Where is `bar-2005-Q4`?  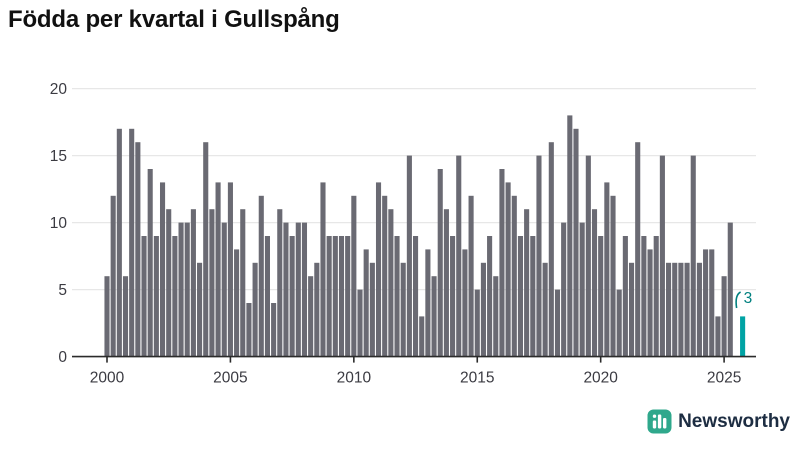 bar-2005-Q4 is located at coordinates (249, 330).